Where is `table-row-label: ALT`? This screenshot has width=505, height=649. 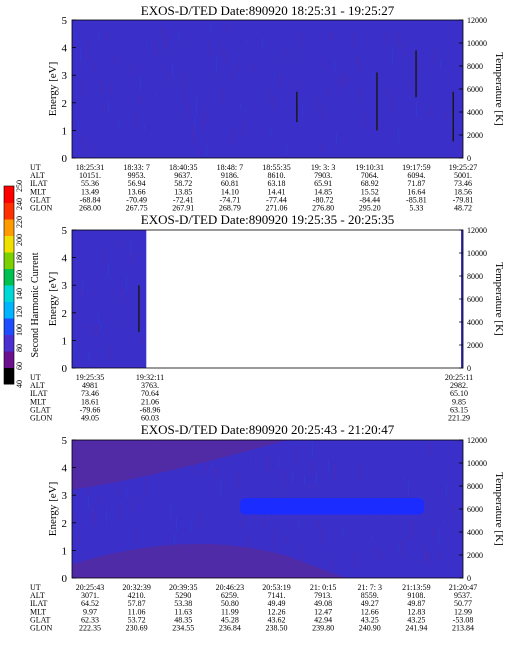 table-row-label: ALT is located at coordinates (37, 595).